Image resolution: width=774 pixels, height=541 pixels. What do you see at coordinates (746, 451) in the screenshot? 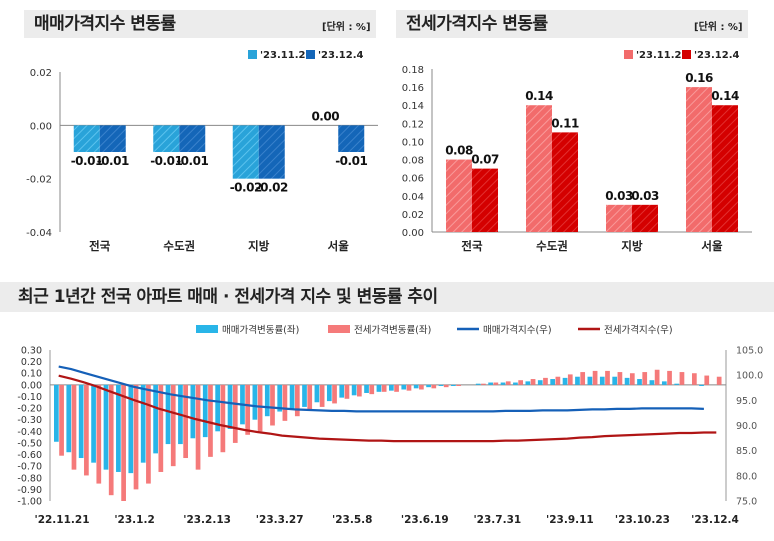
I see `c3-right-ytick-label: 85.0` at bounding box center [746, 451].